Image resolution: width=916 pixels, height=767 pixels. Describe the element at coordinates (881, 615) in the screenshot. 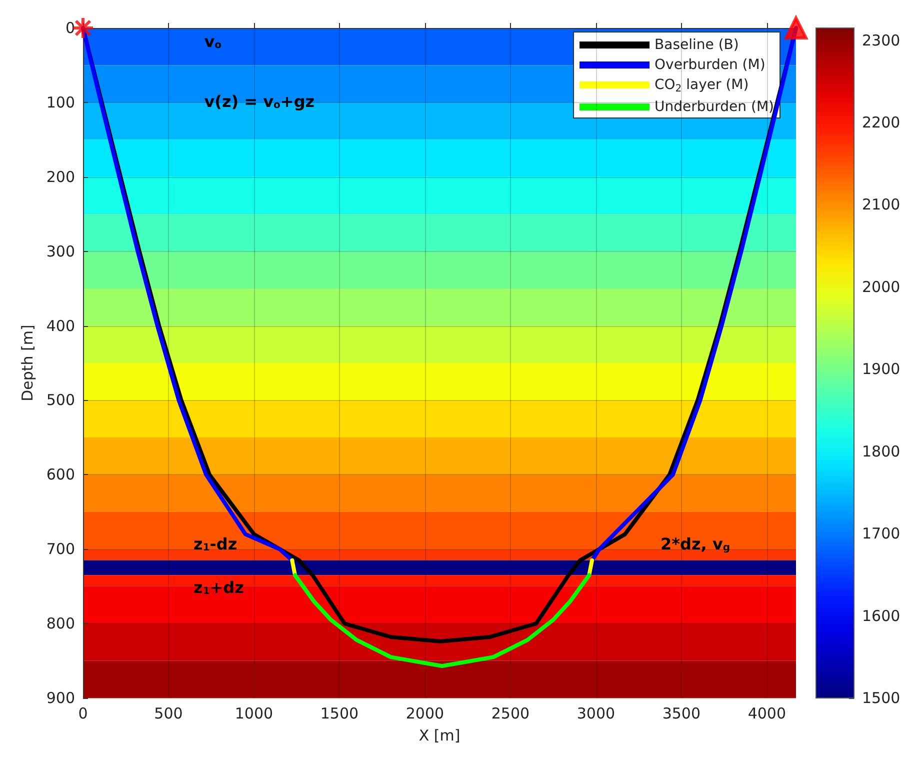

I see `color-bar-label: 1600` at that location.